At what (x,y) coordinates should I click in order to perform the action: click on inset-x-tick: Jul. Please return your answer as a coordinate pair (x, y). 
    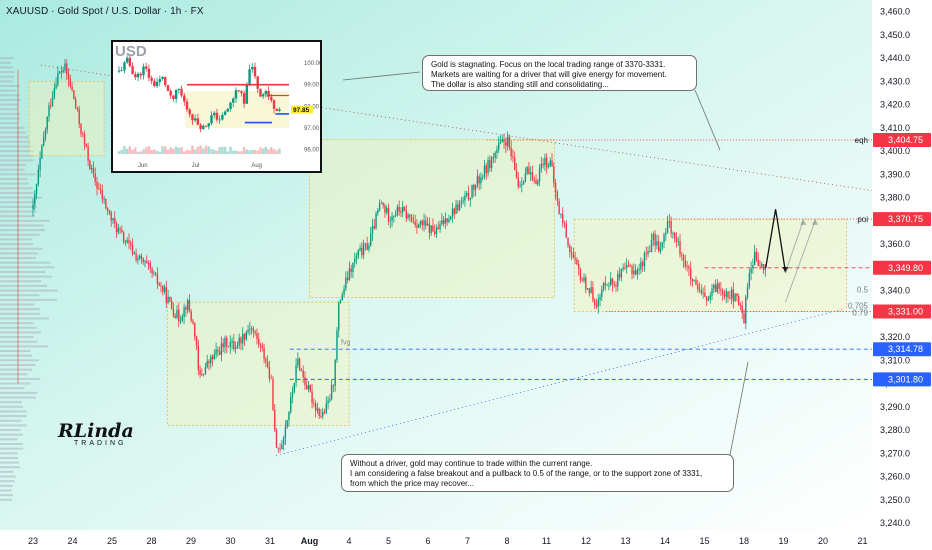
    Looking at the image, I should click on (196, 166).